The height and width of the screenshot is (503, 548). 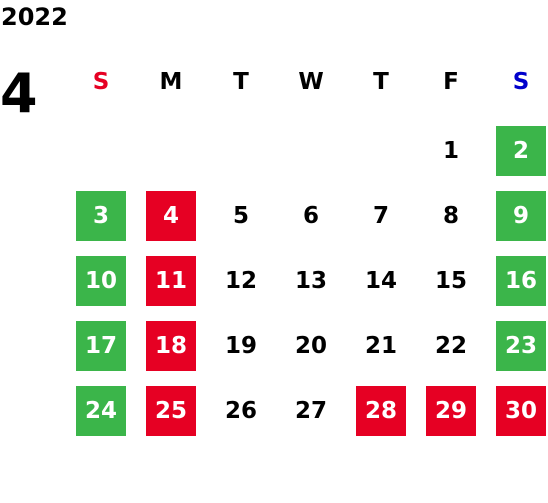 I want to click on day-cell: 26, so click(x=240, y=411).